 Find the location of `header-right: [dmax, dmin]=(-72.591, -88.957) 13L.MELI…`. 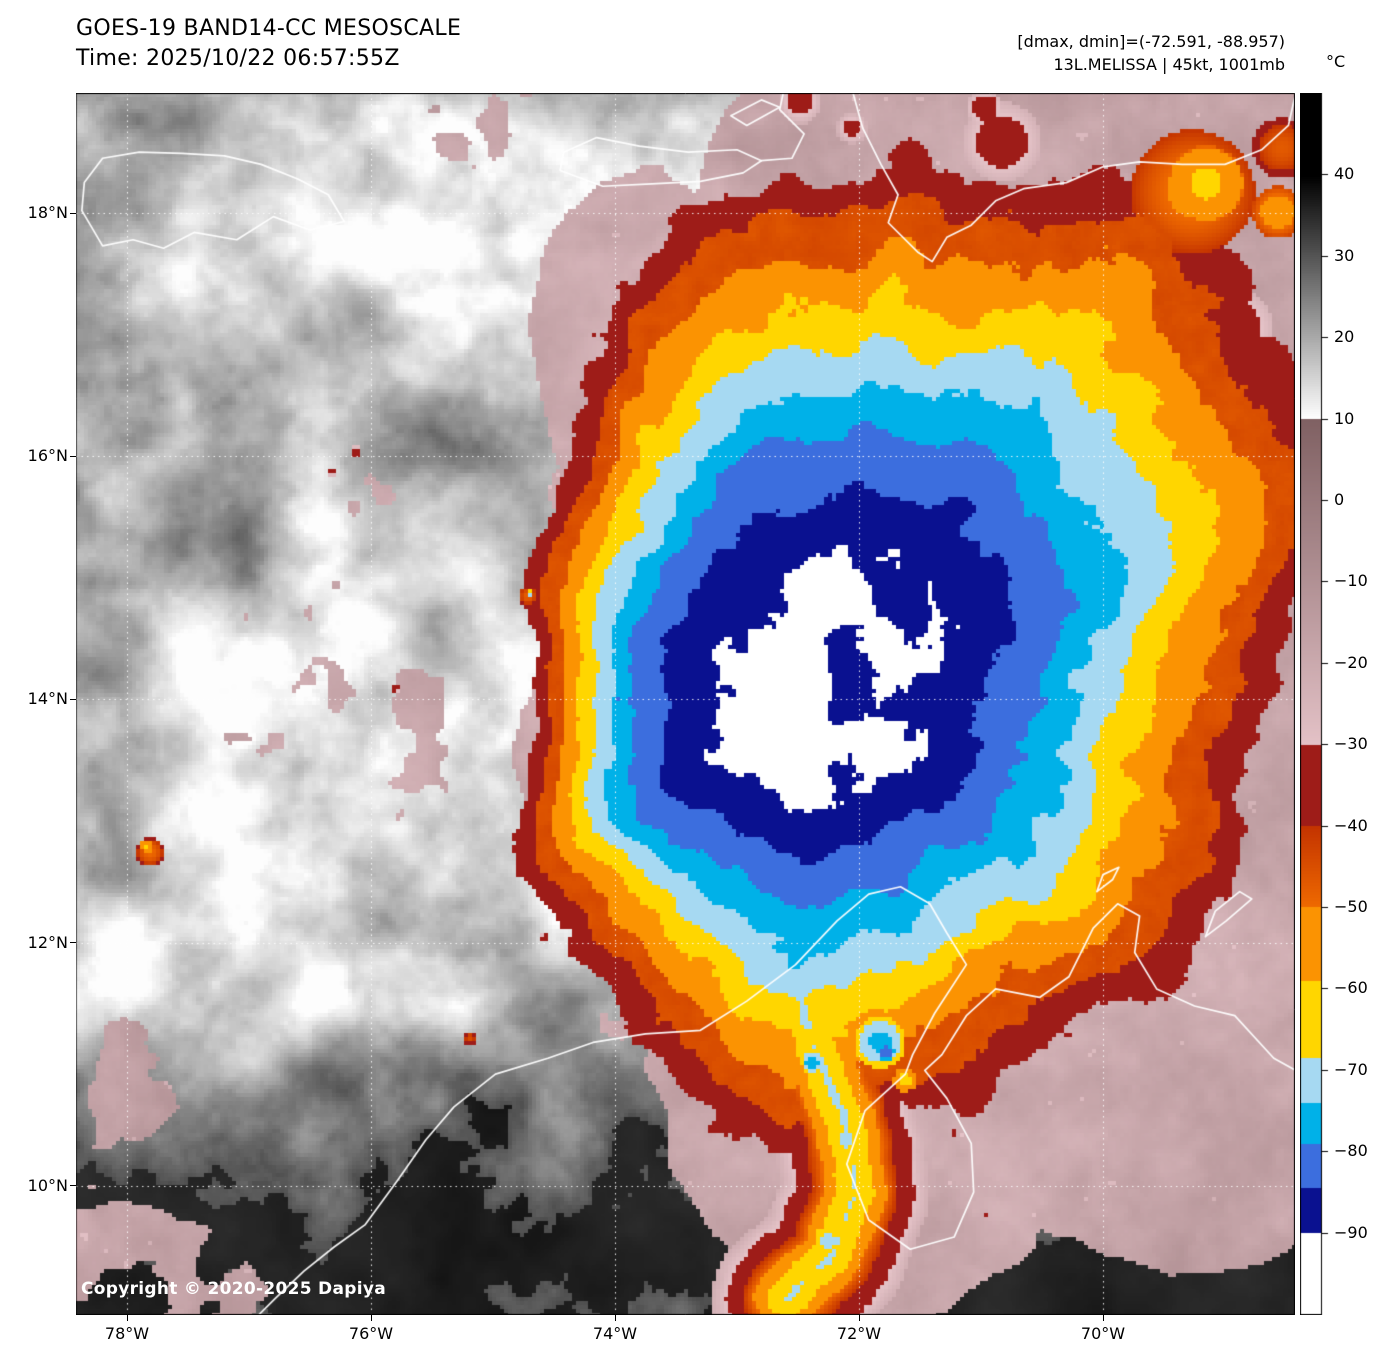

header-right: [dmax, dmin]=(-72.591, -88.957) 13L.MELI… is located at coordinates (1151, 53).